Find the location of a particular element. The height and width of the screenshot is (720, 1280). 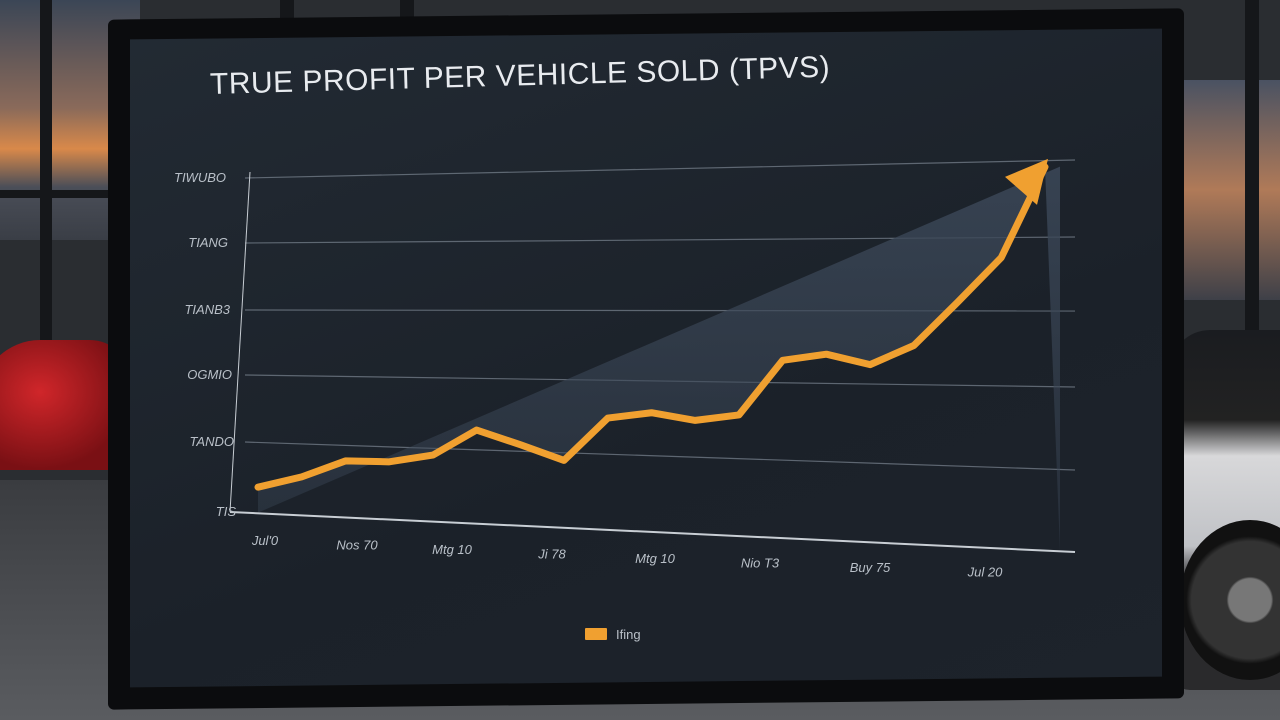

legend-label: Ifing is located at coordinates (628, 634).